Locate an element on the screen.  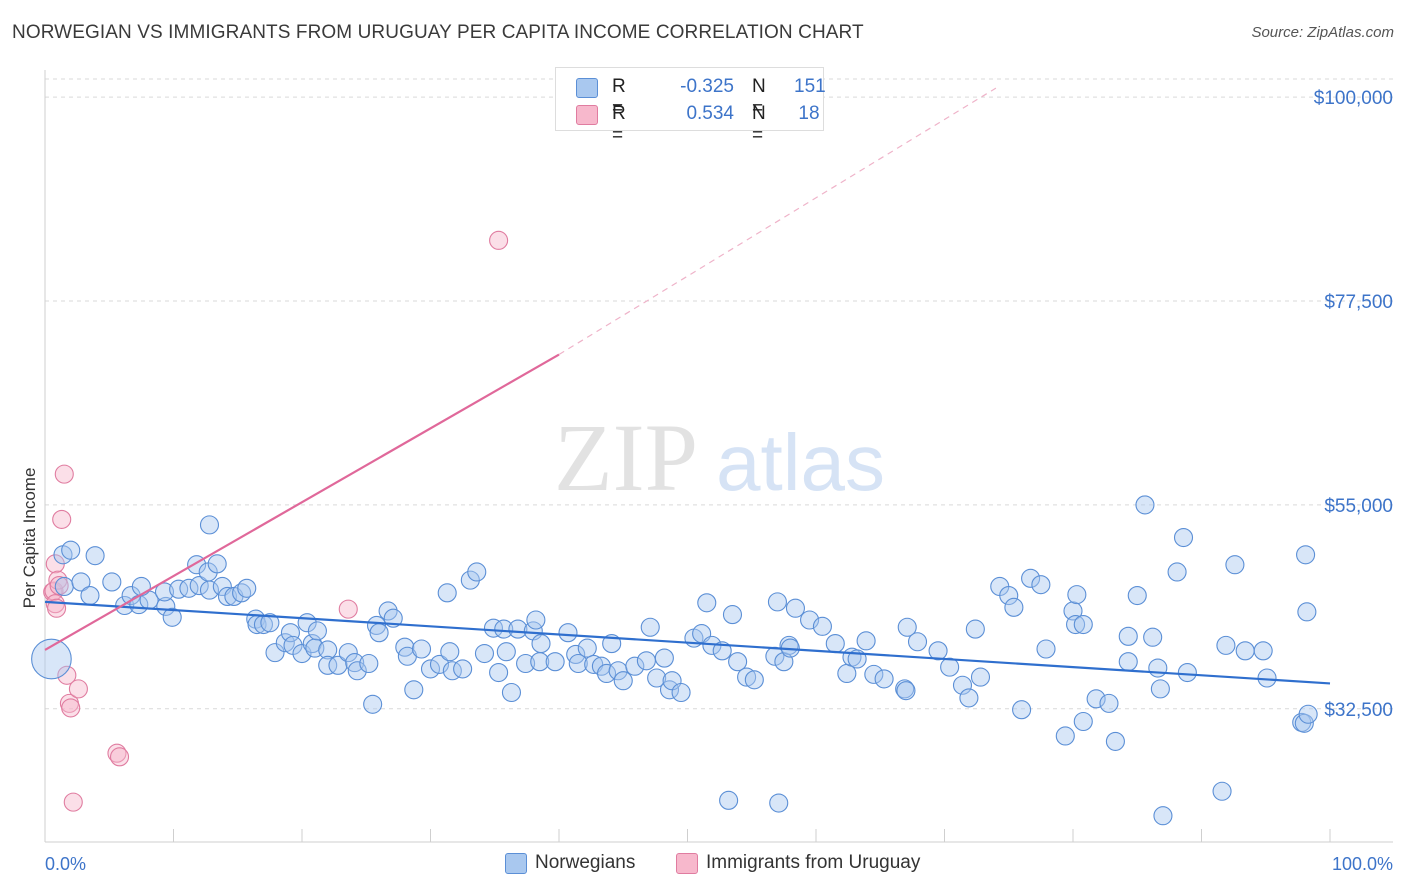
trend-line-uruguay-extension is located at coordinates (777, 221).